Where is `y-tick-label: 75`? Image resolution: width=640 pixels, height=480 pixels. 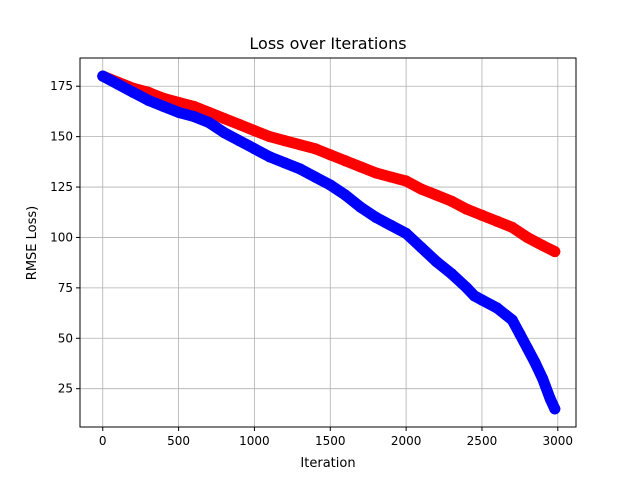
y-tick-label: 75 is located at coordinates (65, 288).